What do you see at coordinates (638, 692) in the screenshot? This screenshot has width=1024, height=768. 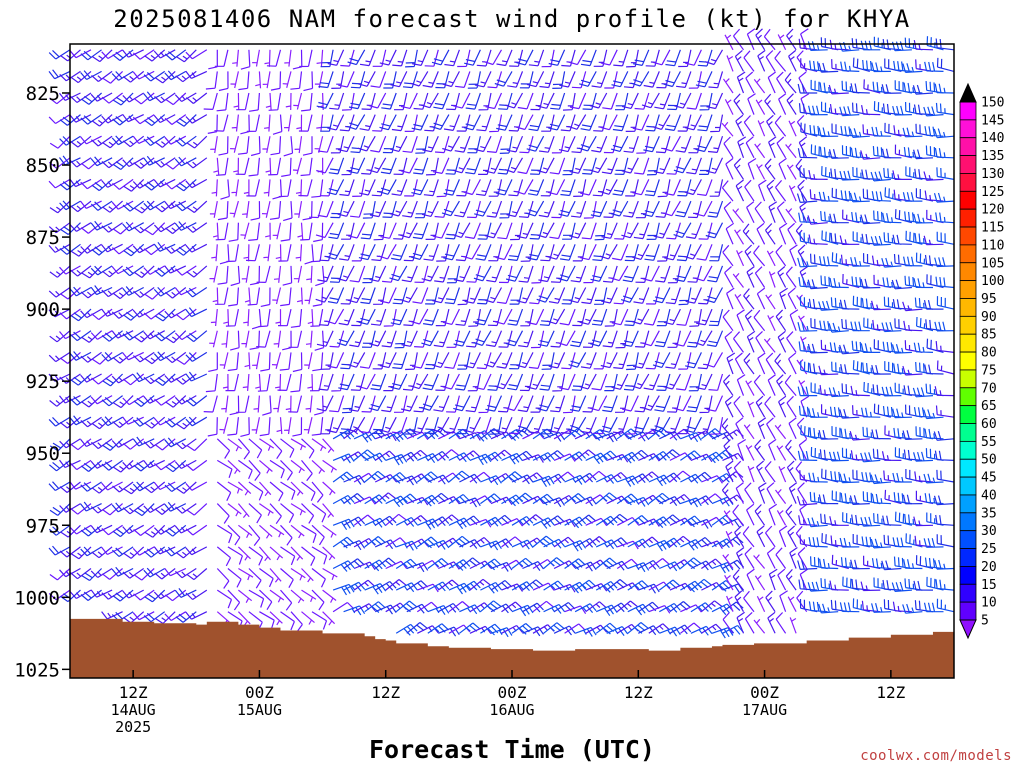 I see `x-tick-label: 12Z` at bounding box center [638, 692].